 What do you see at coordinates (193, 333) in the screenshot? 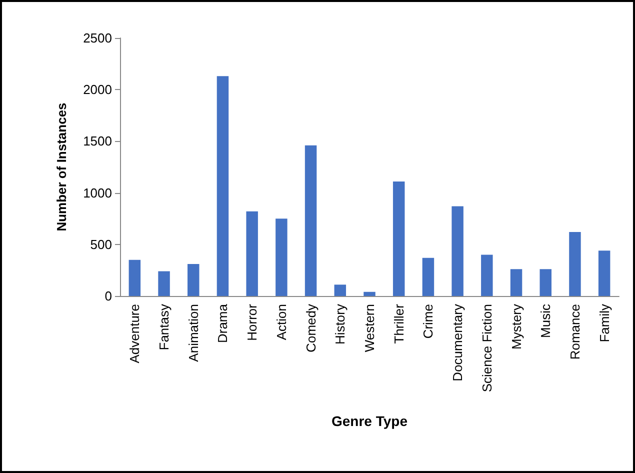
I see `x-tick-label: Animation` at bounding box center [193, 333].